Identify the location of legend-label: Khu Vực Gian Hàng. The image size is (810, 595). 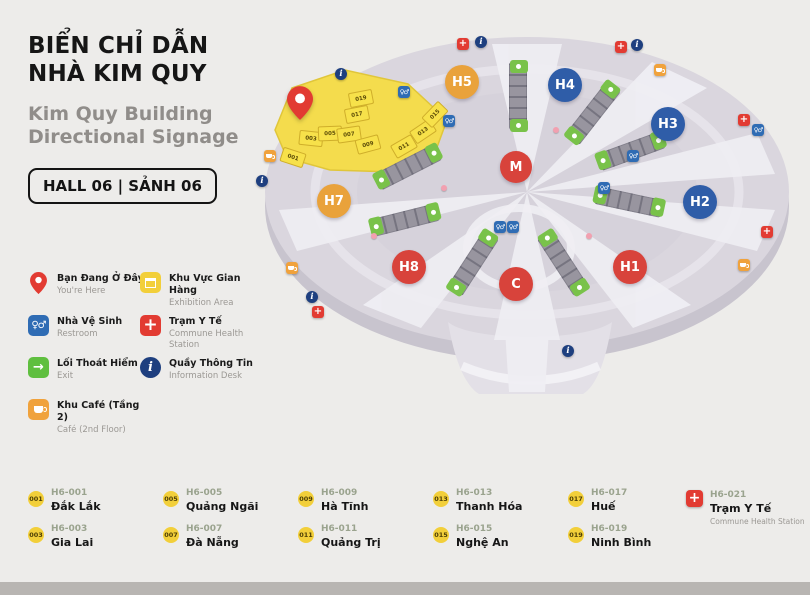
(205, 284).